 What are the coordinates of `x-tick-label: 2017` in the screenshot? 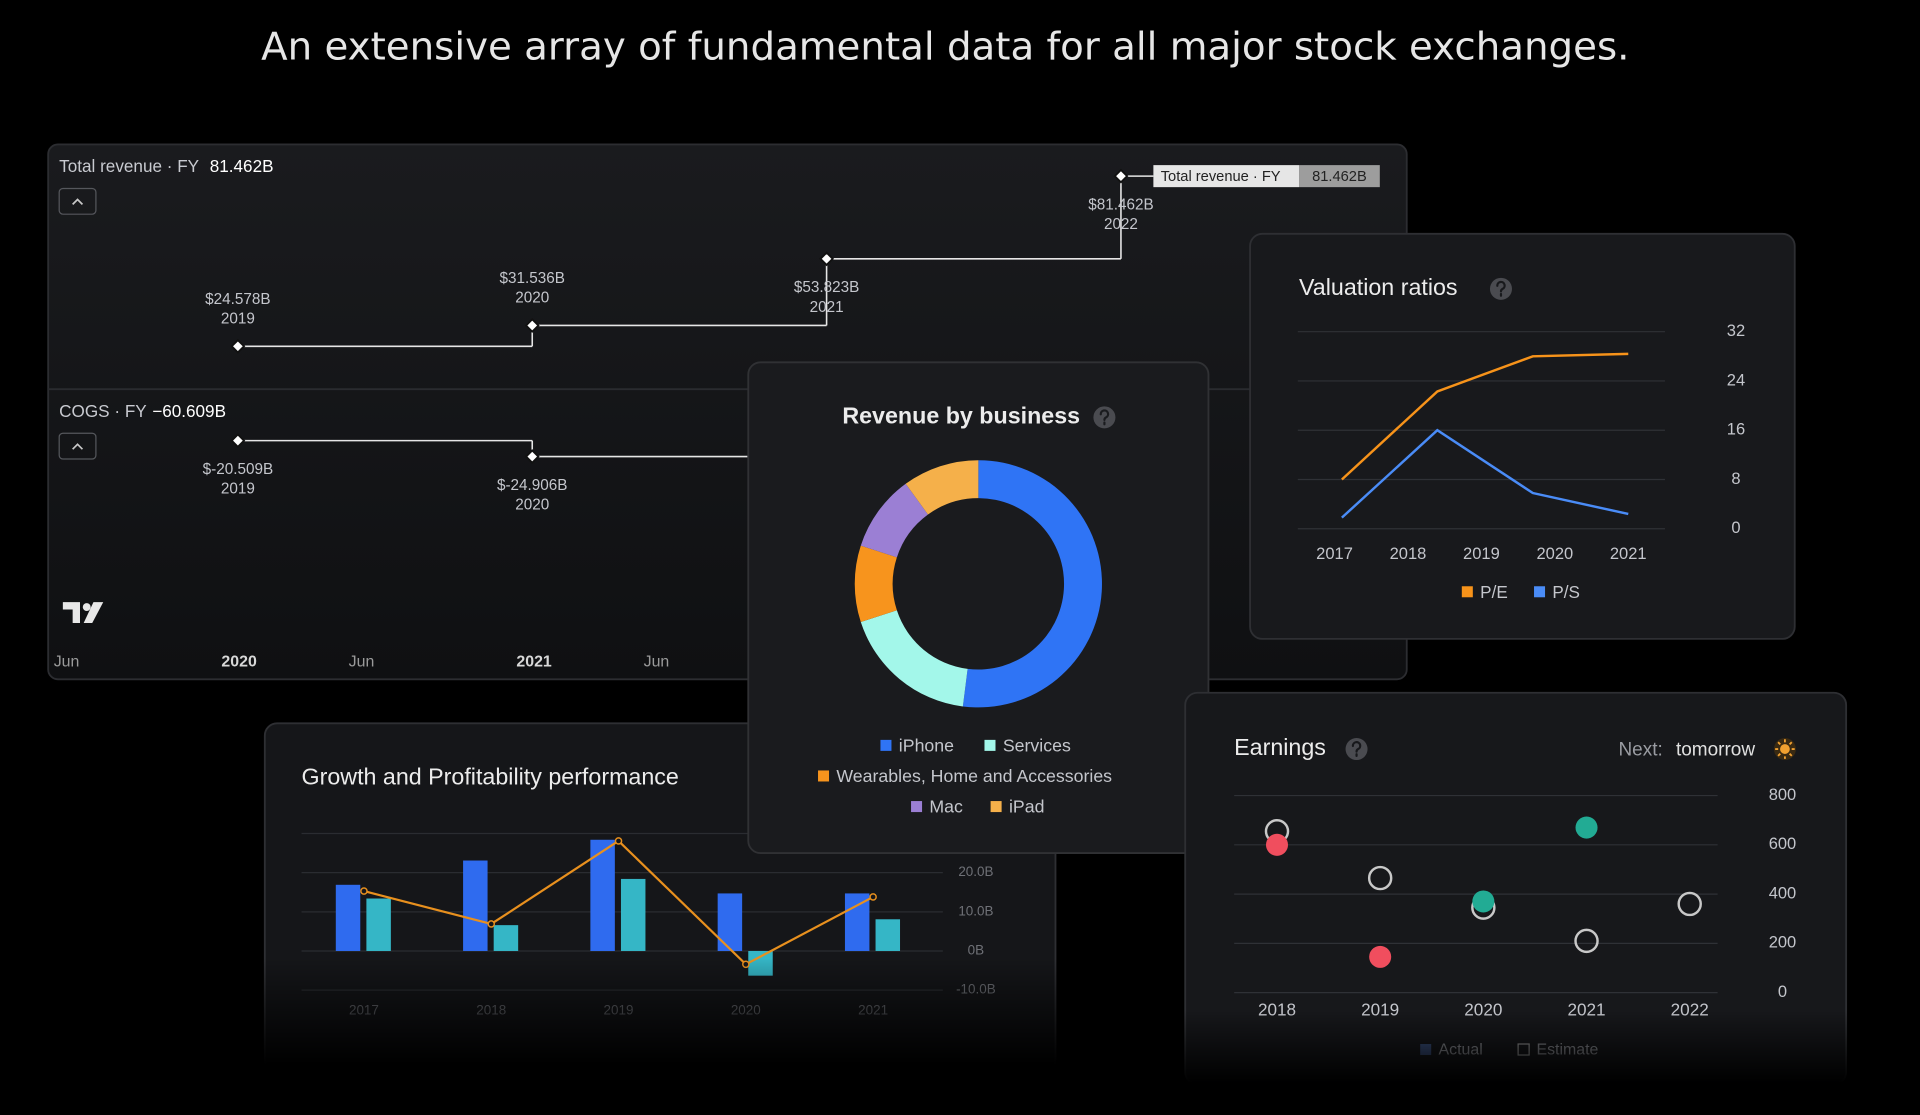 It's located at (364, 1010).